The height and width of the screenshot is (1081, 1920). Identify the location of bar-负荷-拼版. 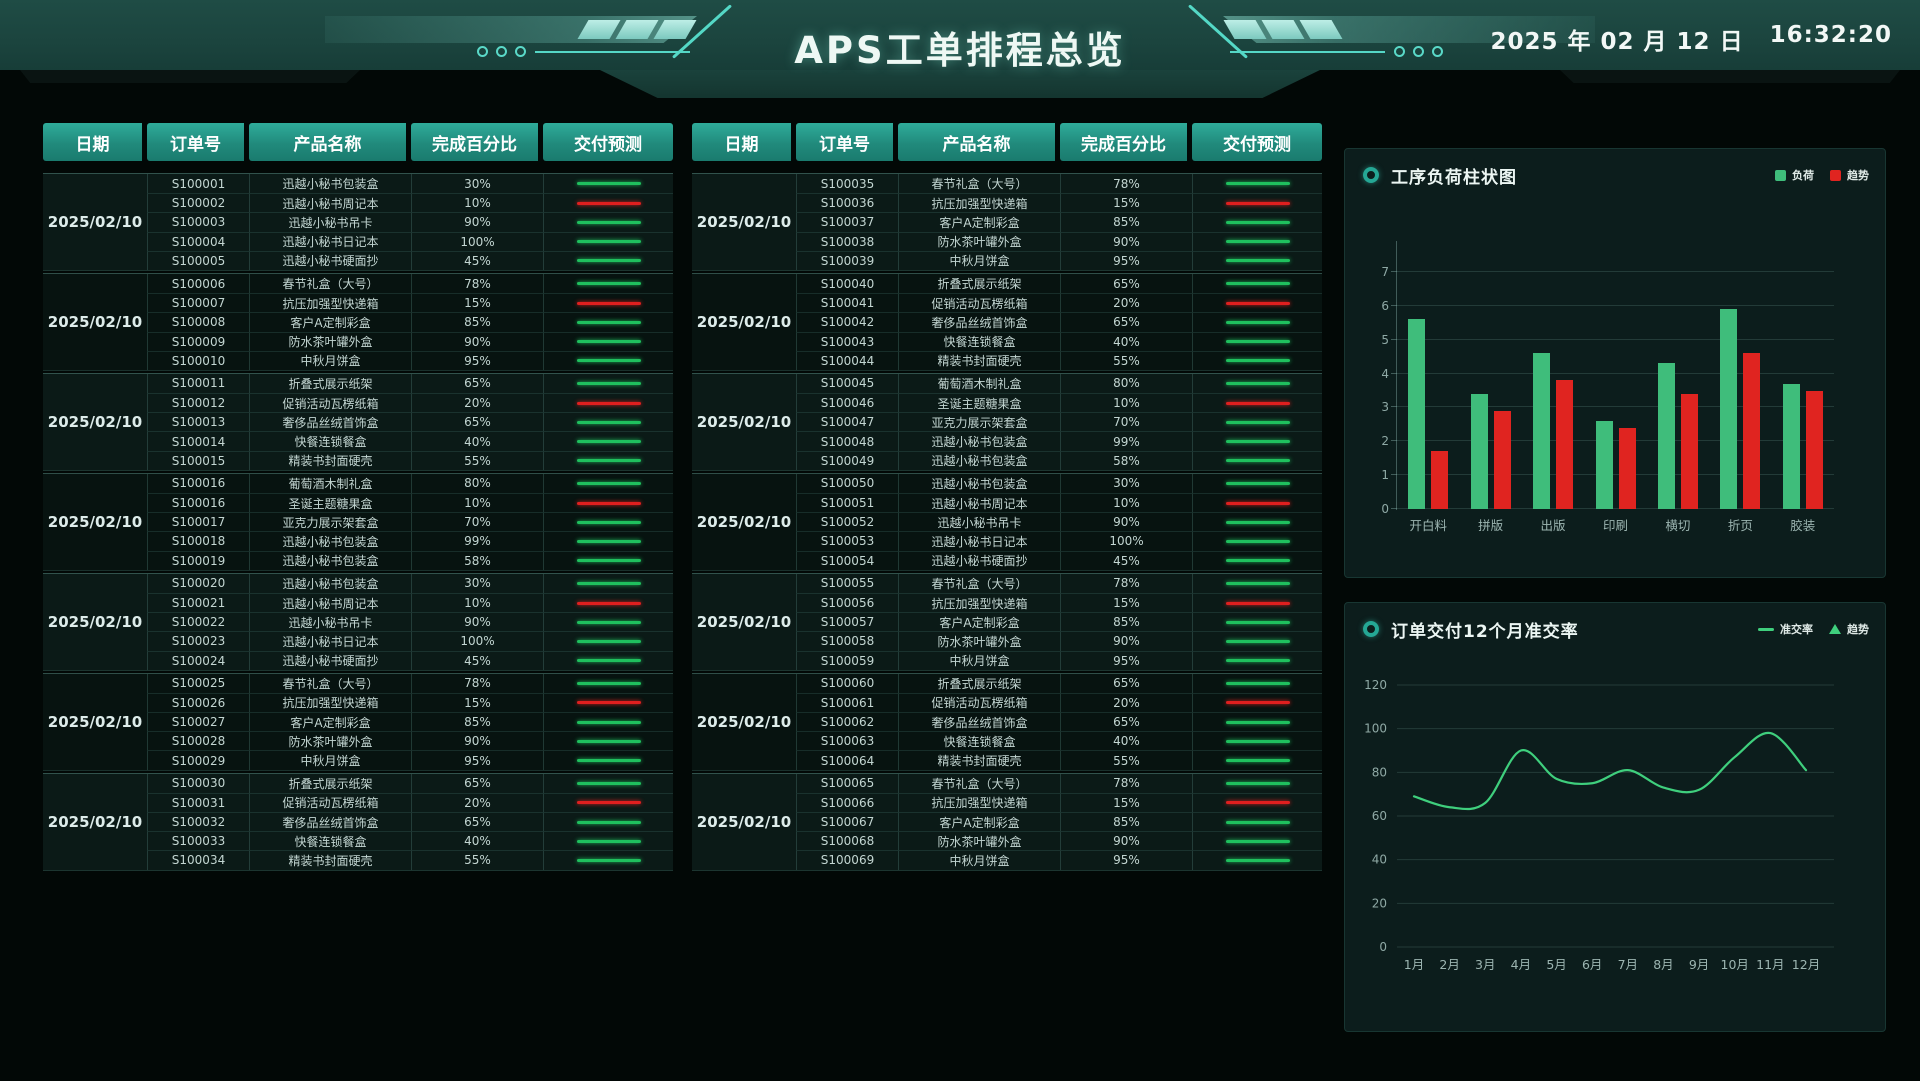
(1479, 451).